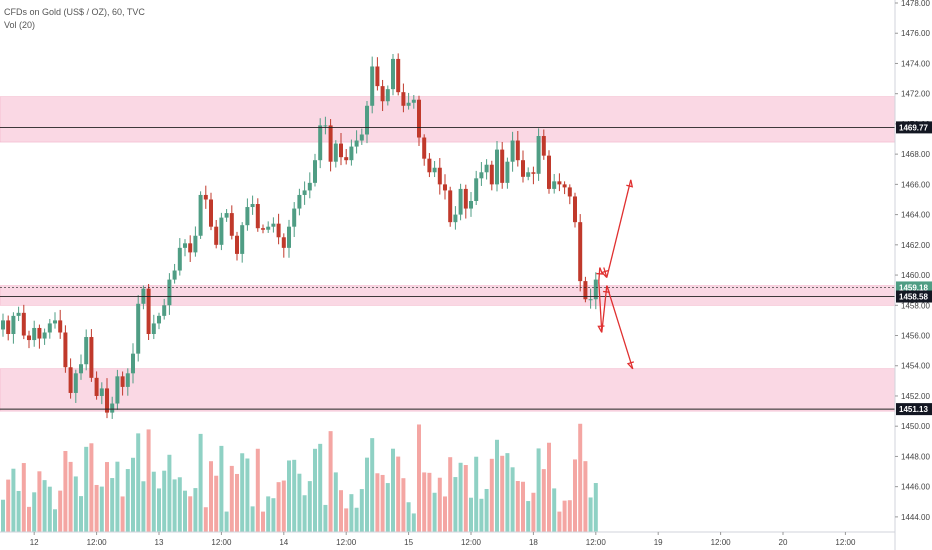 The height and width of the screenshot is (550, 932). I want to click on price-tick-label: 1448.00, so click(915, 456).